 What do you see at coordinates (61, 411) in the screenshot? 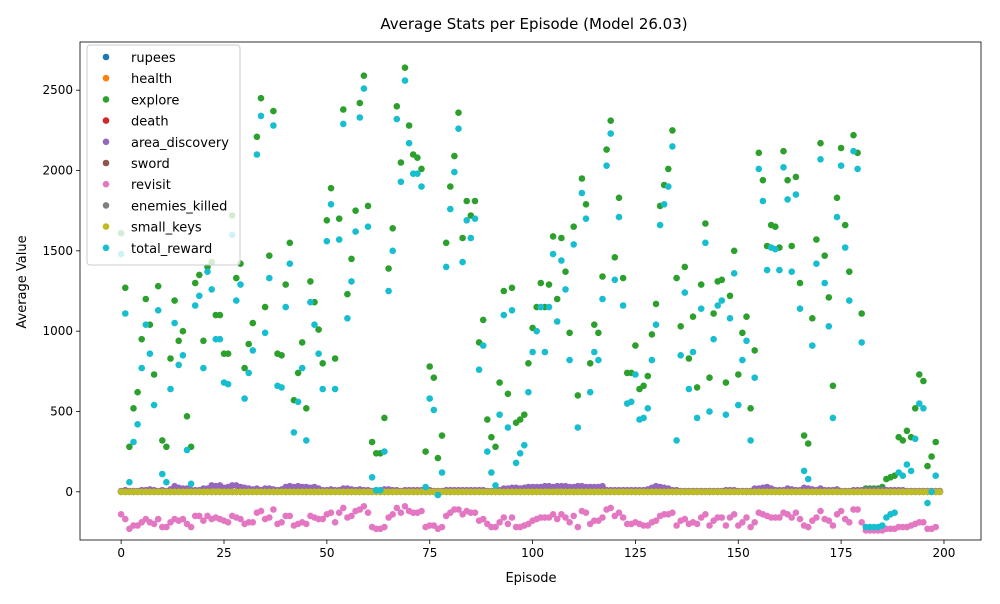
I see `y-tick-label: 500` at bounding box center [61, 411].